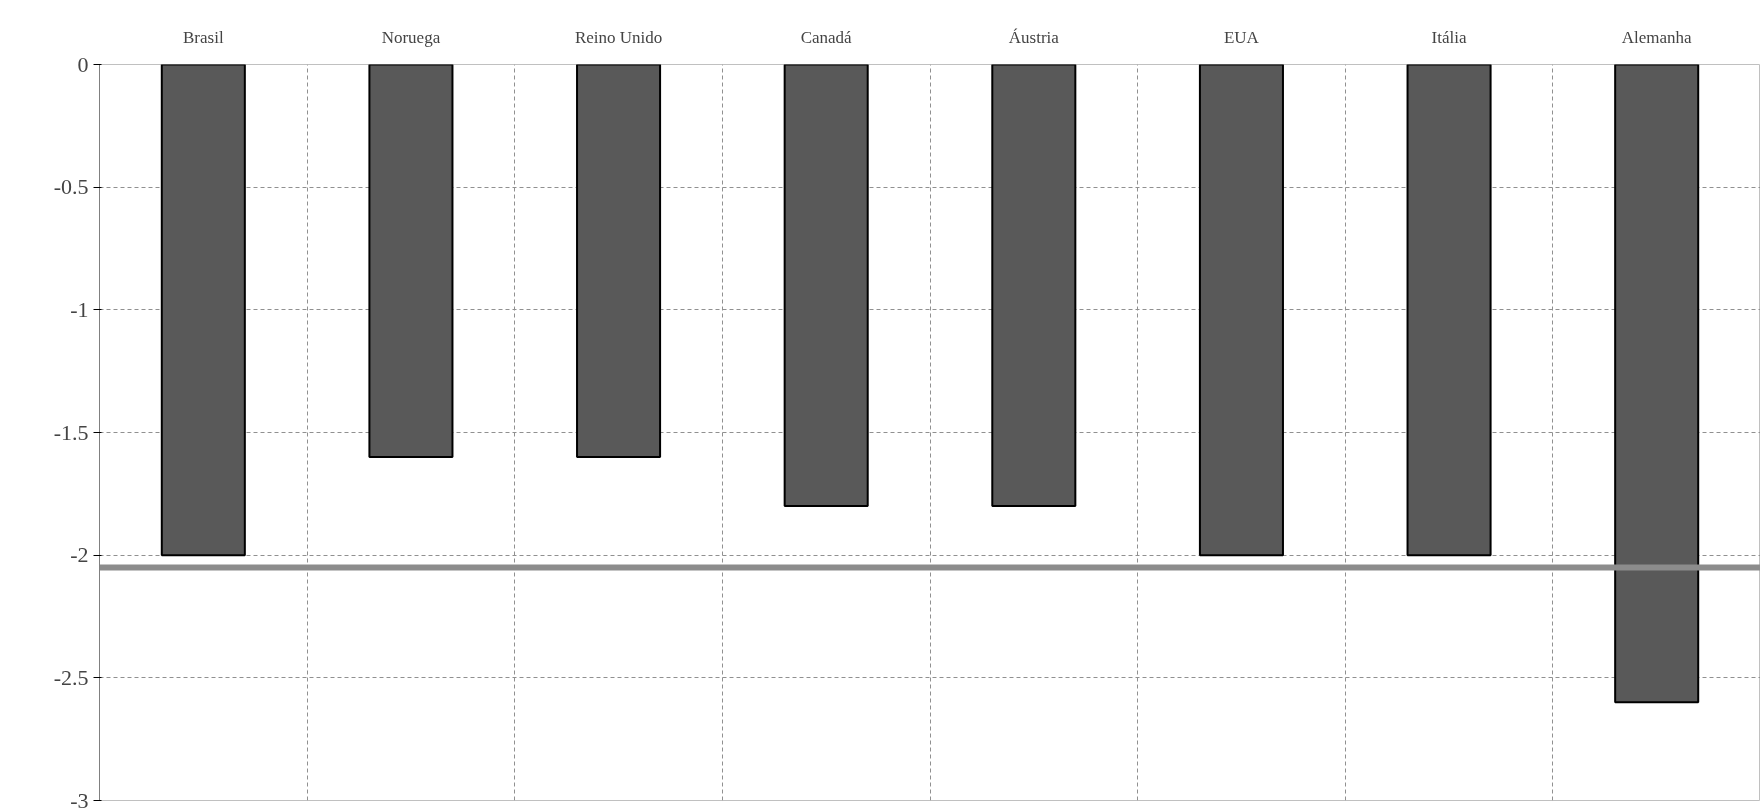 The width and height of the screenshot is (1760, 811). What do you see at coordinates (79, 799) in the screenshot?
I see `y-tick-label: -3` at bounding box center [79, 799].